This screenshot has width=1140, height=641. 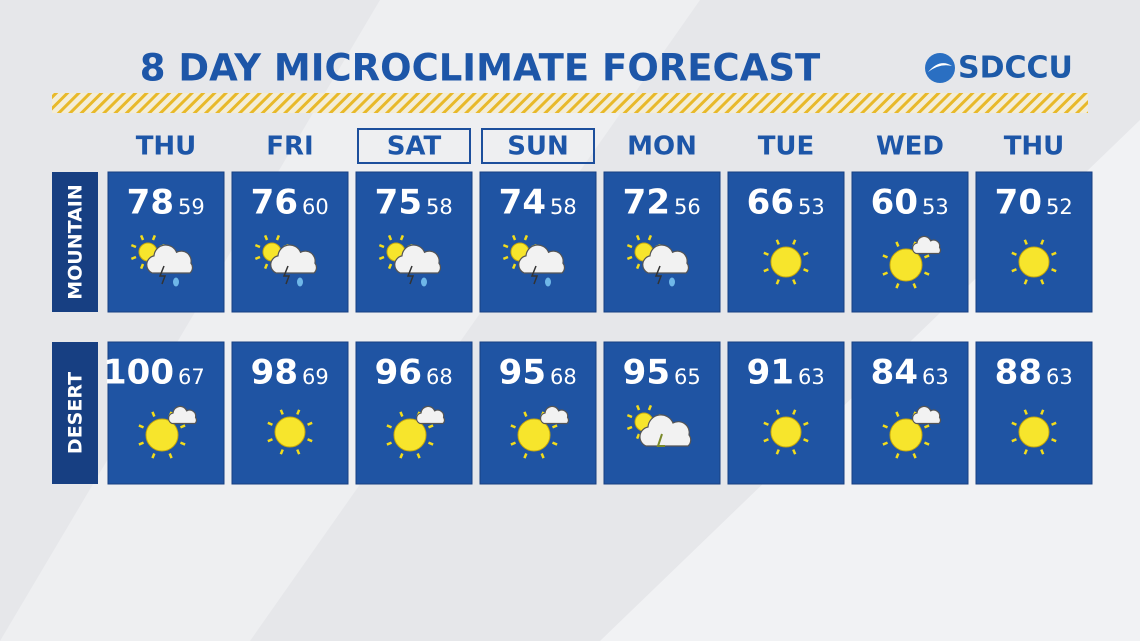 I want to click on low-temp: 59, so click(x=191, y=207).